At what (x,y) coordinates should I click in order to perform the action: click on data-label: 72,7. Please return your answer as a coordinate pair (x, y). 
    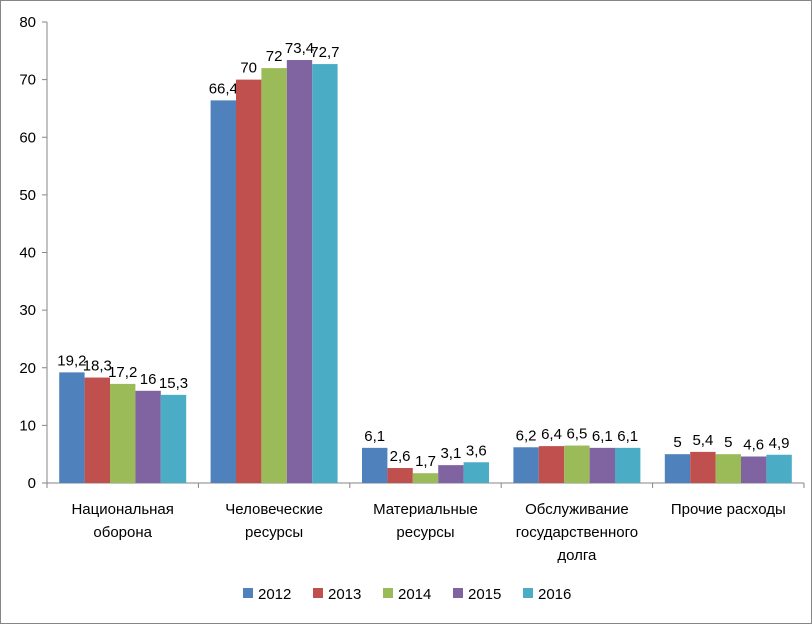
    Looking at the image, I should click on (324, 52).